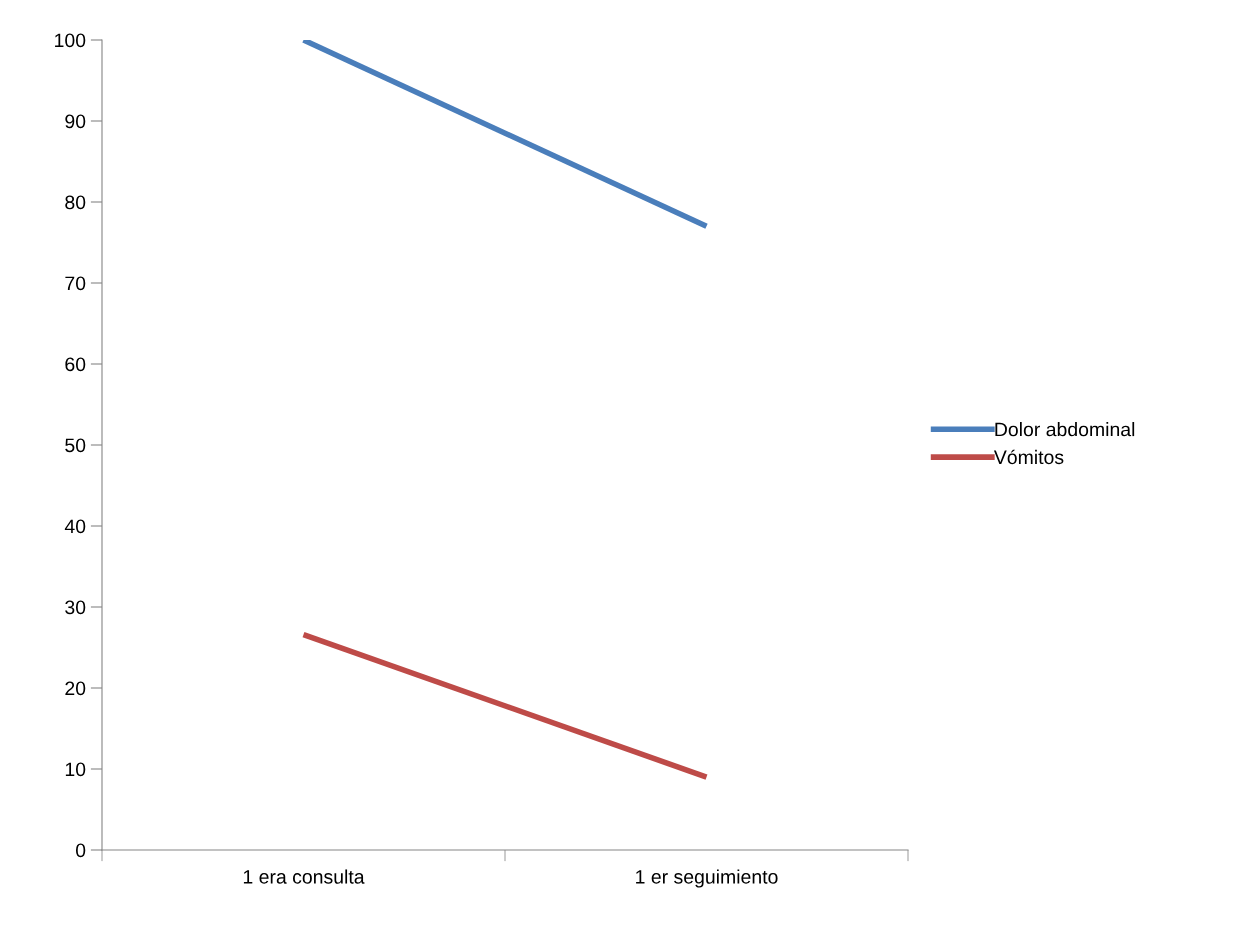 The width and height of the screenshot is (1253, 925). Describe the element at coordinates (1065, 429) in the screenshot. I see `legend-label: Dolor abdominal` at that location.